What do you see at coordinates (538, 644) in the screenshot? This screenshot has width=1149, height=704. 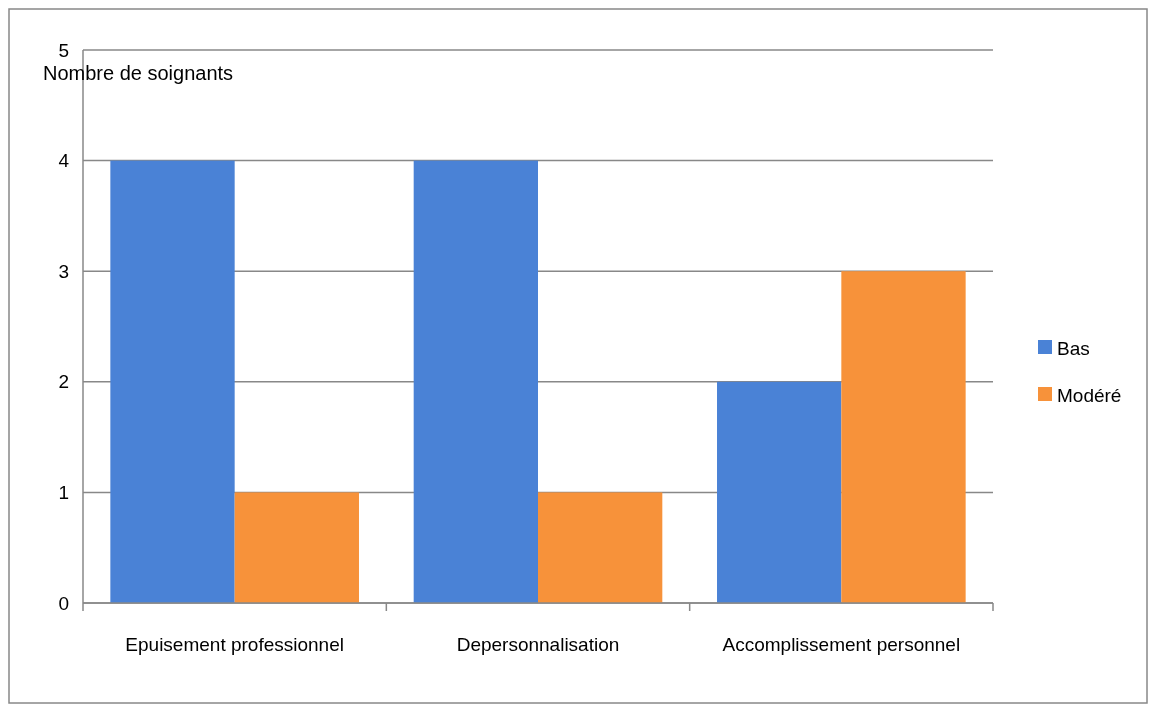 I see `x-tick-label: Depersonnalisation` at bounding box center [538, 644].